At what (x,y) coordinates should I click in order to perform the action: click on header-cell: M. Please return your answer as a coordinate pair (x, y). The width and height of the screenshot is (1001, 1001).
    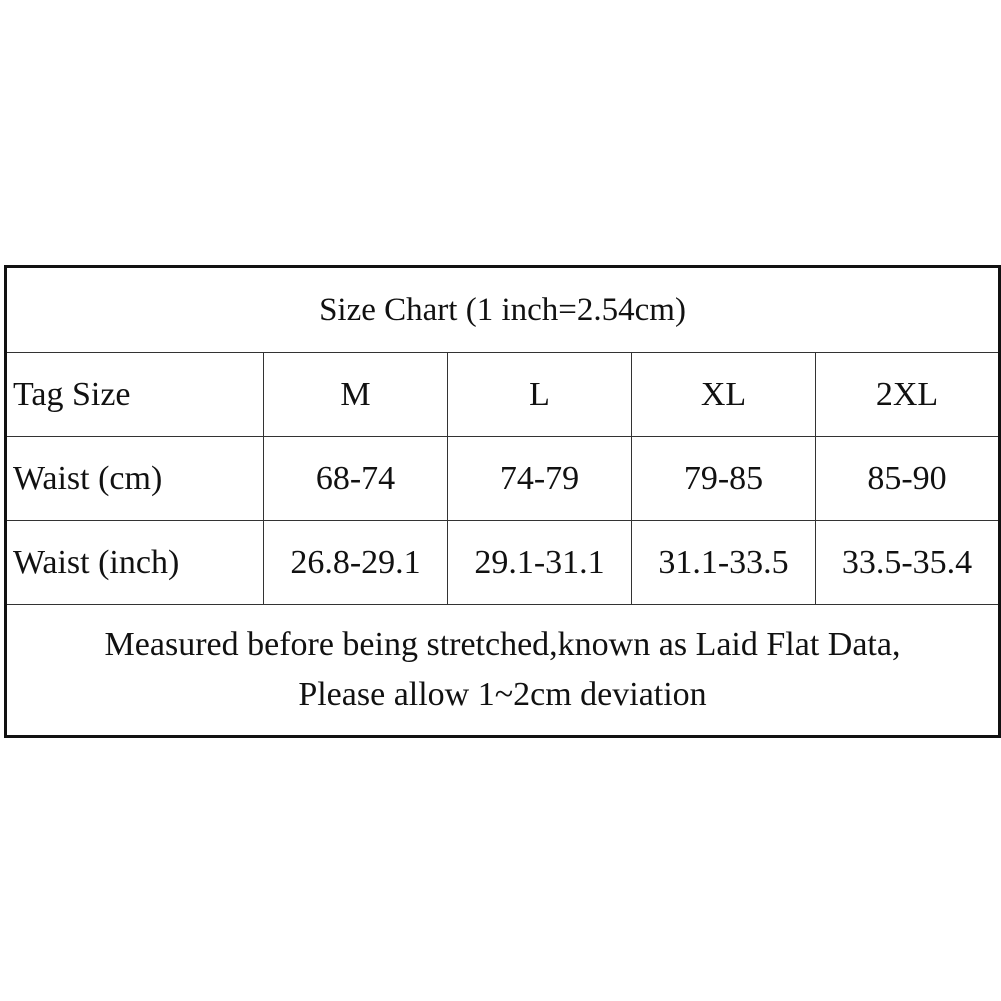
    Looking at the image, I should click on (355, 394).